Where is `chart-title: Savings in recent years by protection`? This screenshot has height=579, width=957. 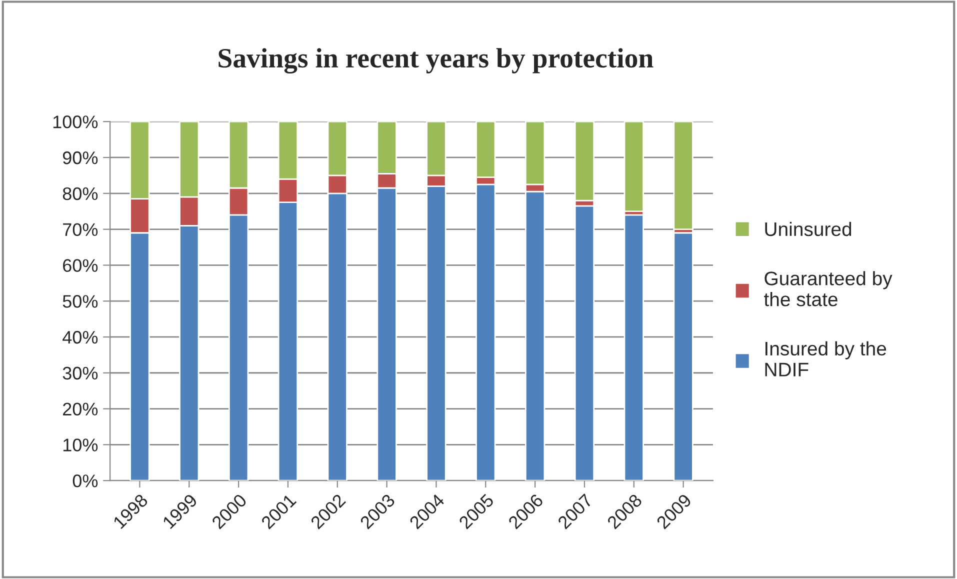
chart-title: Savings in recent years by protection is located at coordinates (436, 61).